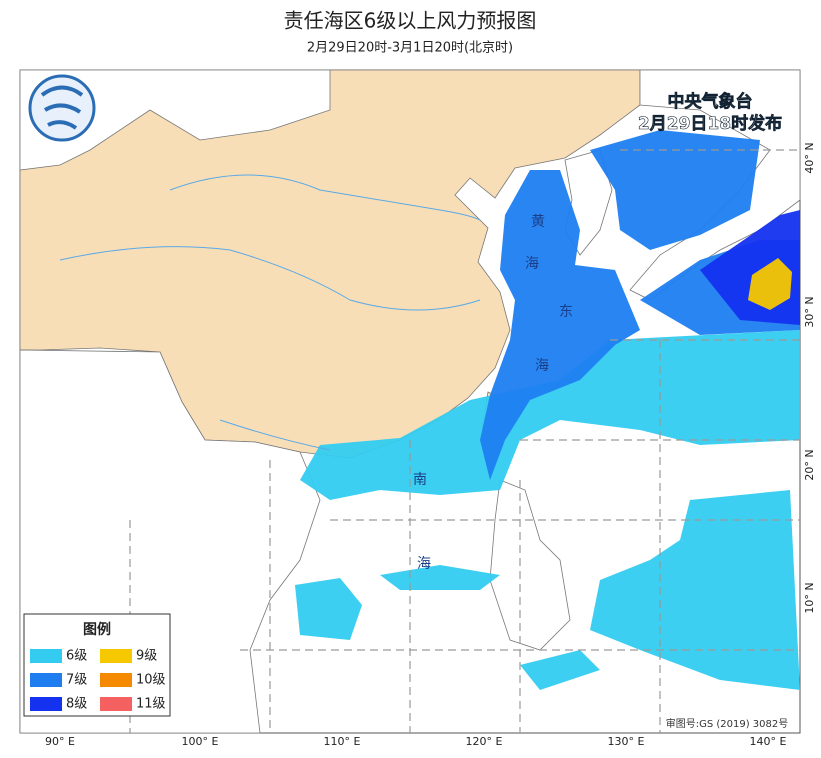 Image resolution: width=821 pixels, height=758 pixels. I want to click on logo, so click(62, 108).